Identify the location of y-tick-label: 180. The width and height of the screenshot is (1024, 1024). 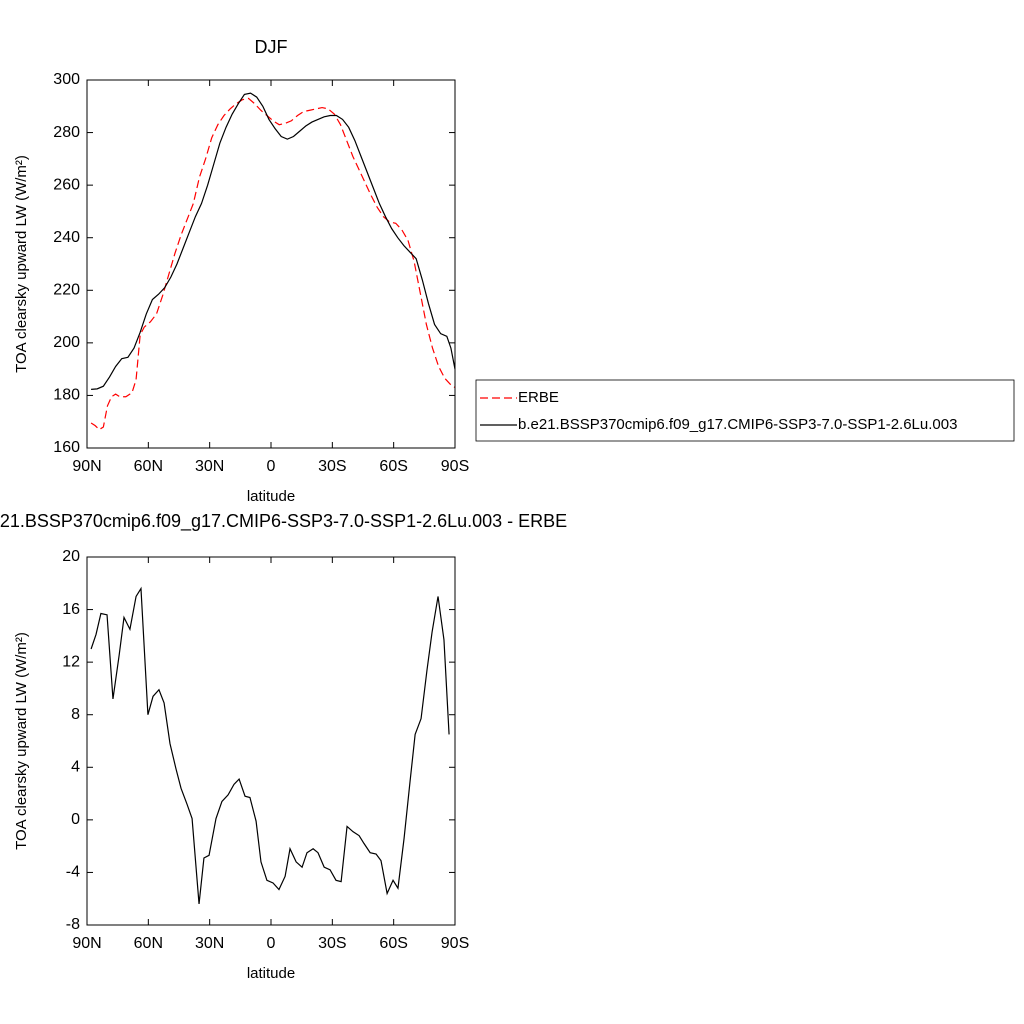
(66, 395).